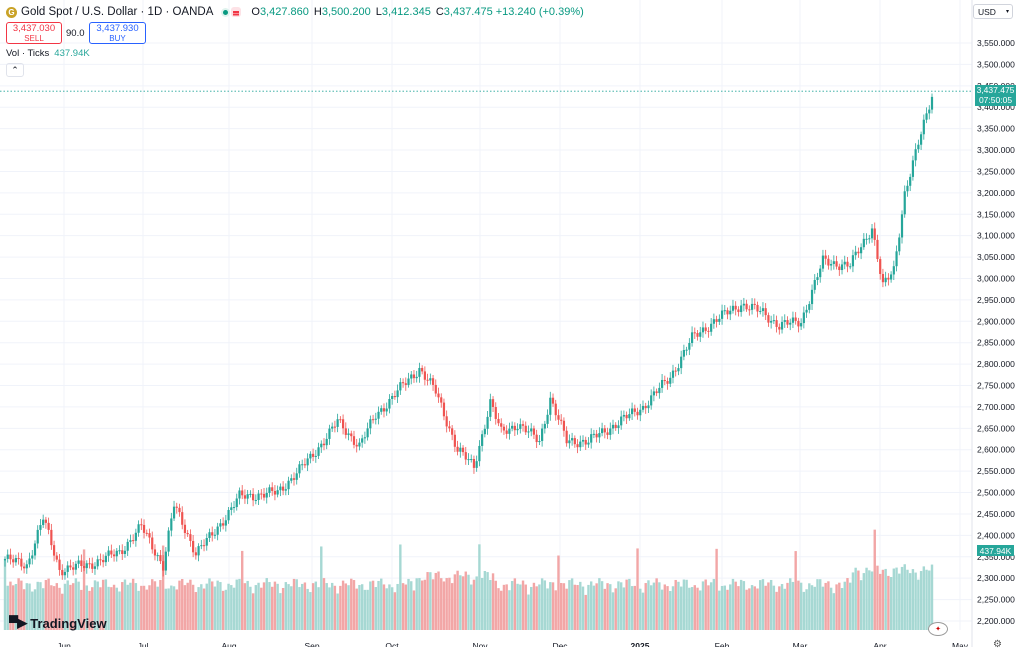  I want to click on collapse-legend-button: ⌃, so click(15, 70).